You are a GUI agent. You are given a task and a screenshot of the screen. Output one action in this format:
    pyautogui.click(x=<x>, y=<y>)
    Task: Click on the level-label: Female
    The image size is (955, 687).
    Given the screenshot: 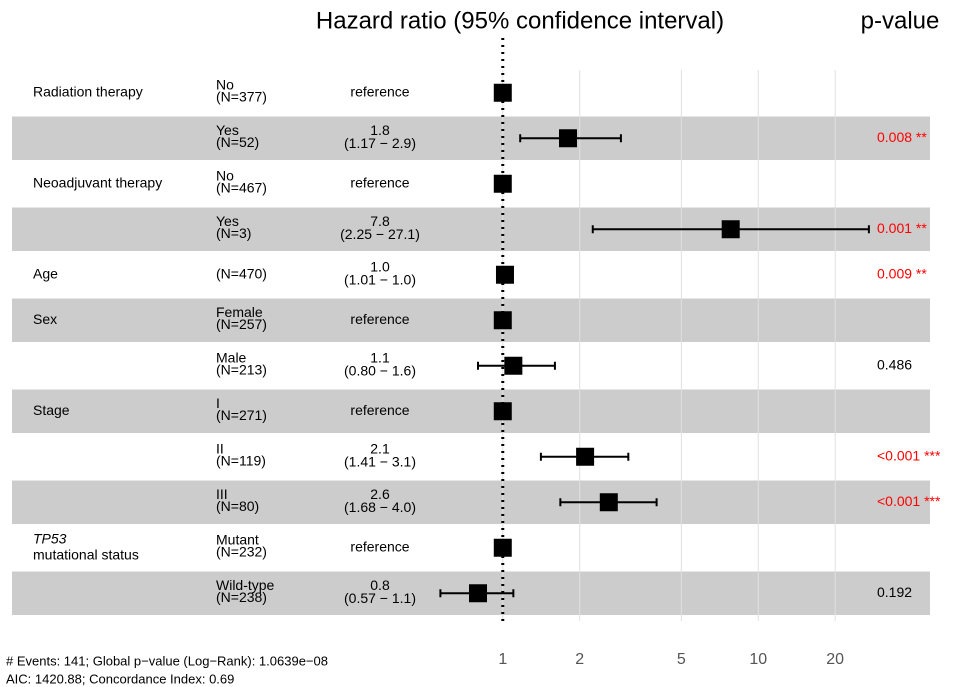 What is the action you would take?
    pyautogui.click(x=239, y=312)
    